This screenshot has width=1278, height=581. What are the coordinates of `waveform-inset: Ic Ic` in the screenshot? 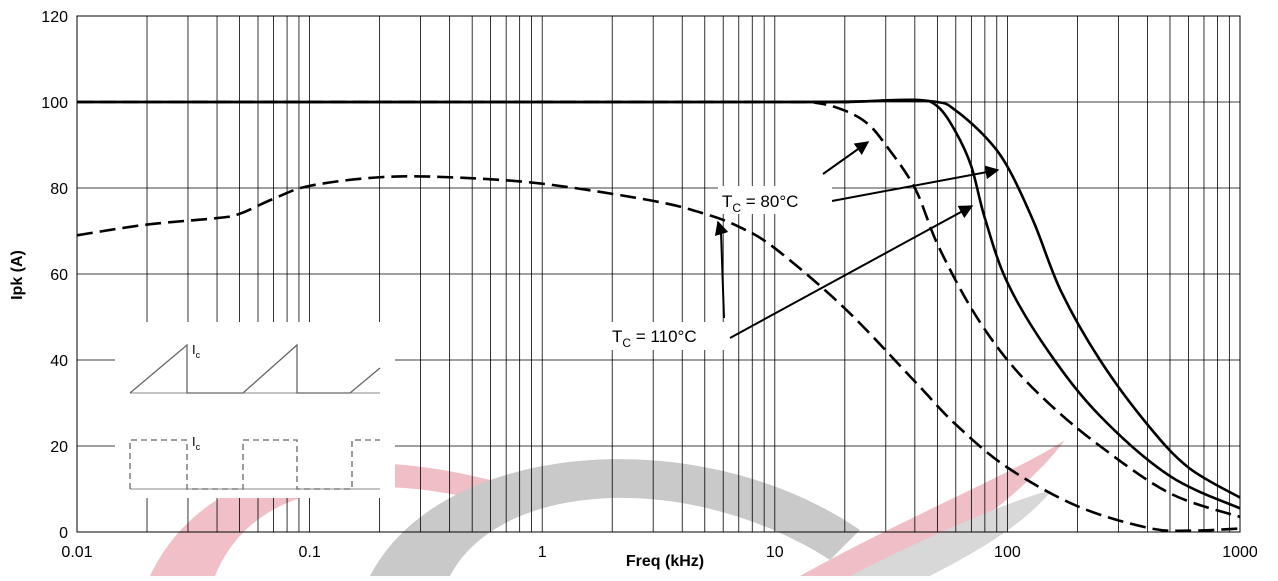 It's located at (255, 410).